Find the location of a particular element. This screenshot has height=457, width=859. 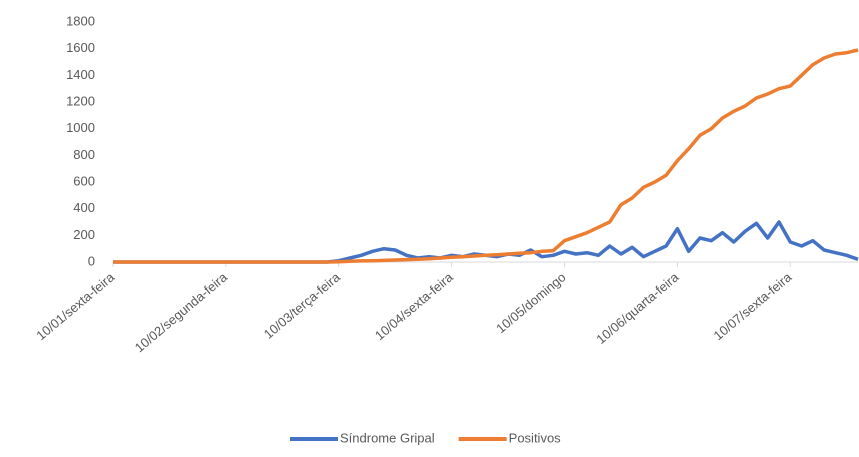

y-tick-label: 200 is located at coordinates (84, 234).